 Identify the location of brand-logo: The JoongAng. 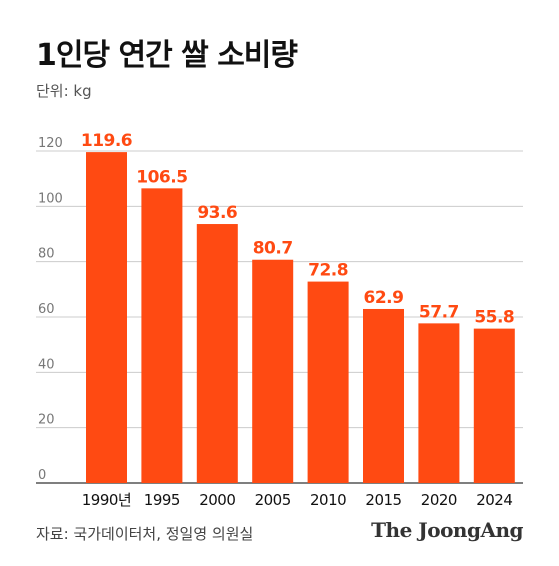
(447, 530).